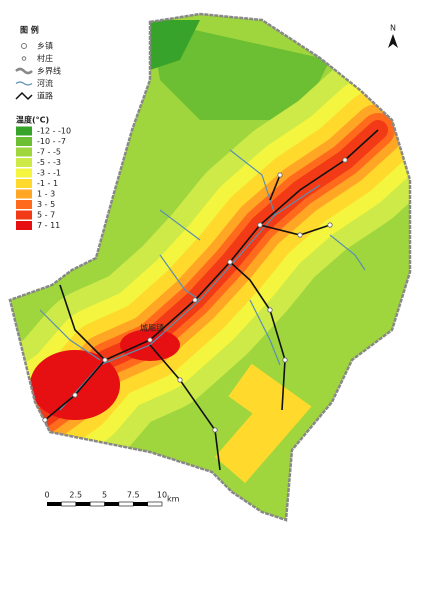 This screenshot has height=600, width=425. I want to click on scale-bar: 0 2.5 5 7.5 10 km, so click(112, 499).